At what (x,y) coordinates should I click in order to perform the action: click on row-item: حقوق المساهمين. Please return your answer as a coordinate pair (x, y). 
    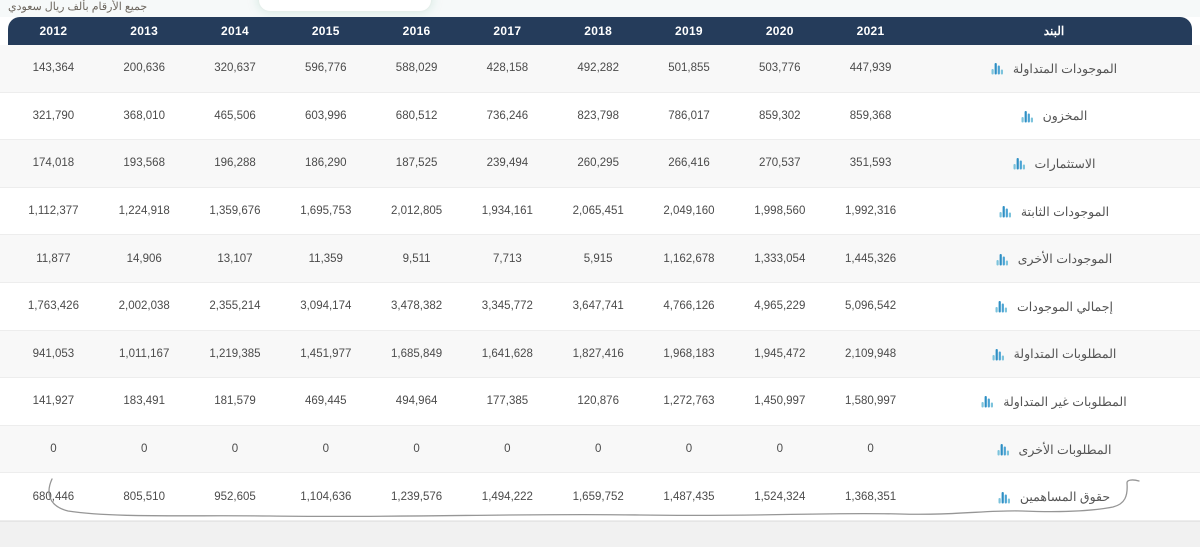
    Looking at the image, I should click on (1054, 496).